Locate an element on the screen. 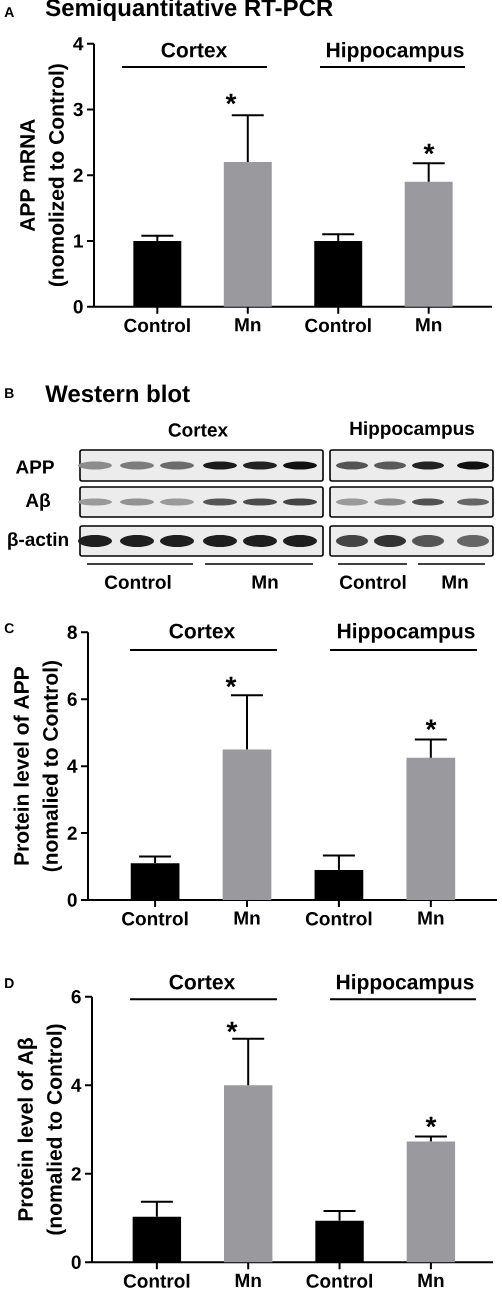 The height and width of the screenshot is (1300, 502). text: Aβ is located at coordinates (38, 502).